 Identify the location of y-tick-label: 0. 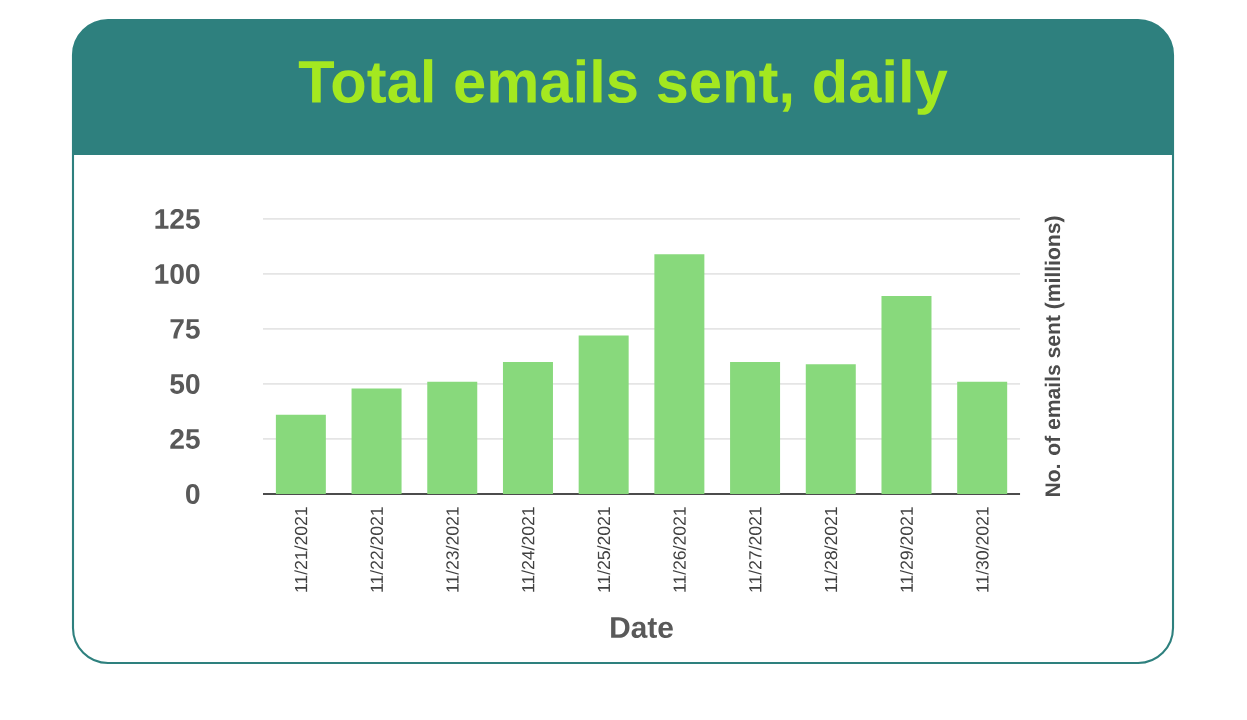
(193, 494).